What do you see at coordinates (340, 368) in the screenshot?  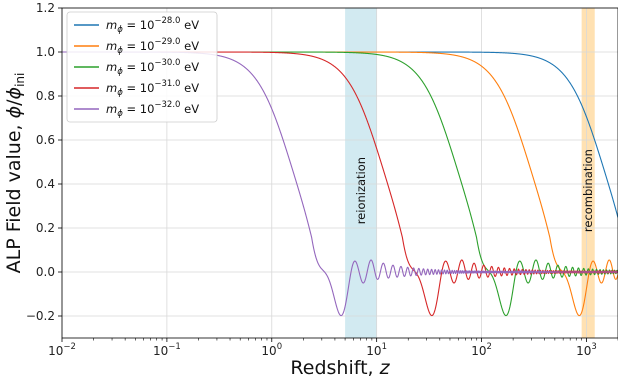 I see `x-axis-label: Redshift, z` at bounding box center [340, 368].